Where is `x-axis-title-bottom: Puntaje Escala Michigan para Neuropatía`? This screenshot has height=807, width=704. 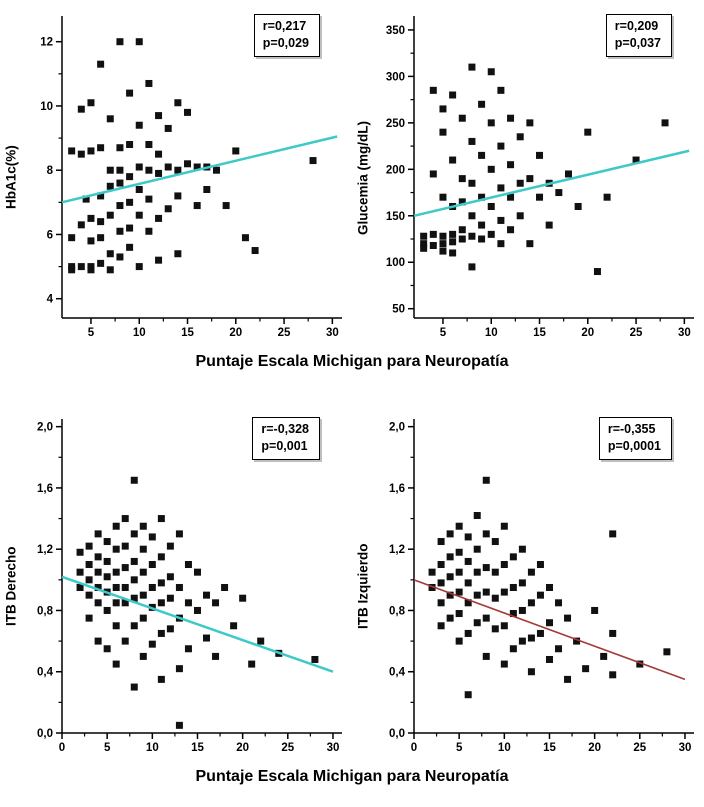 x-axis-title-bottom: Puntaje Escala Michigan para Neuropatía is located at coordinates (352, 776).